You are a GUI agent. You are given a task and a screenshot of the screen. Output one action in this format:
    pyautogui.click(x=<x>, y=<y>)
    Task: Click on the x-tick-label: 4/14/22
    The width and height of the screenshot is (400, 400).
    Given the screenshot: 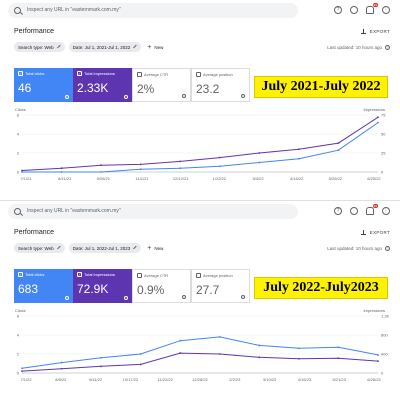 What is the action you would take?
    pyautogui.click(x=297, y=178)
    